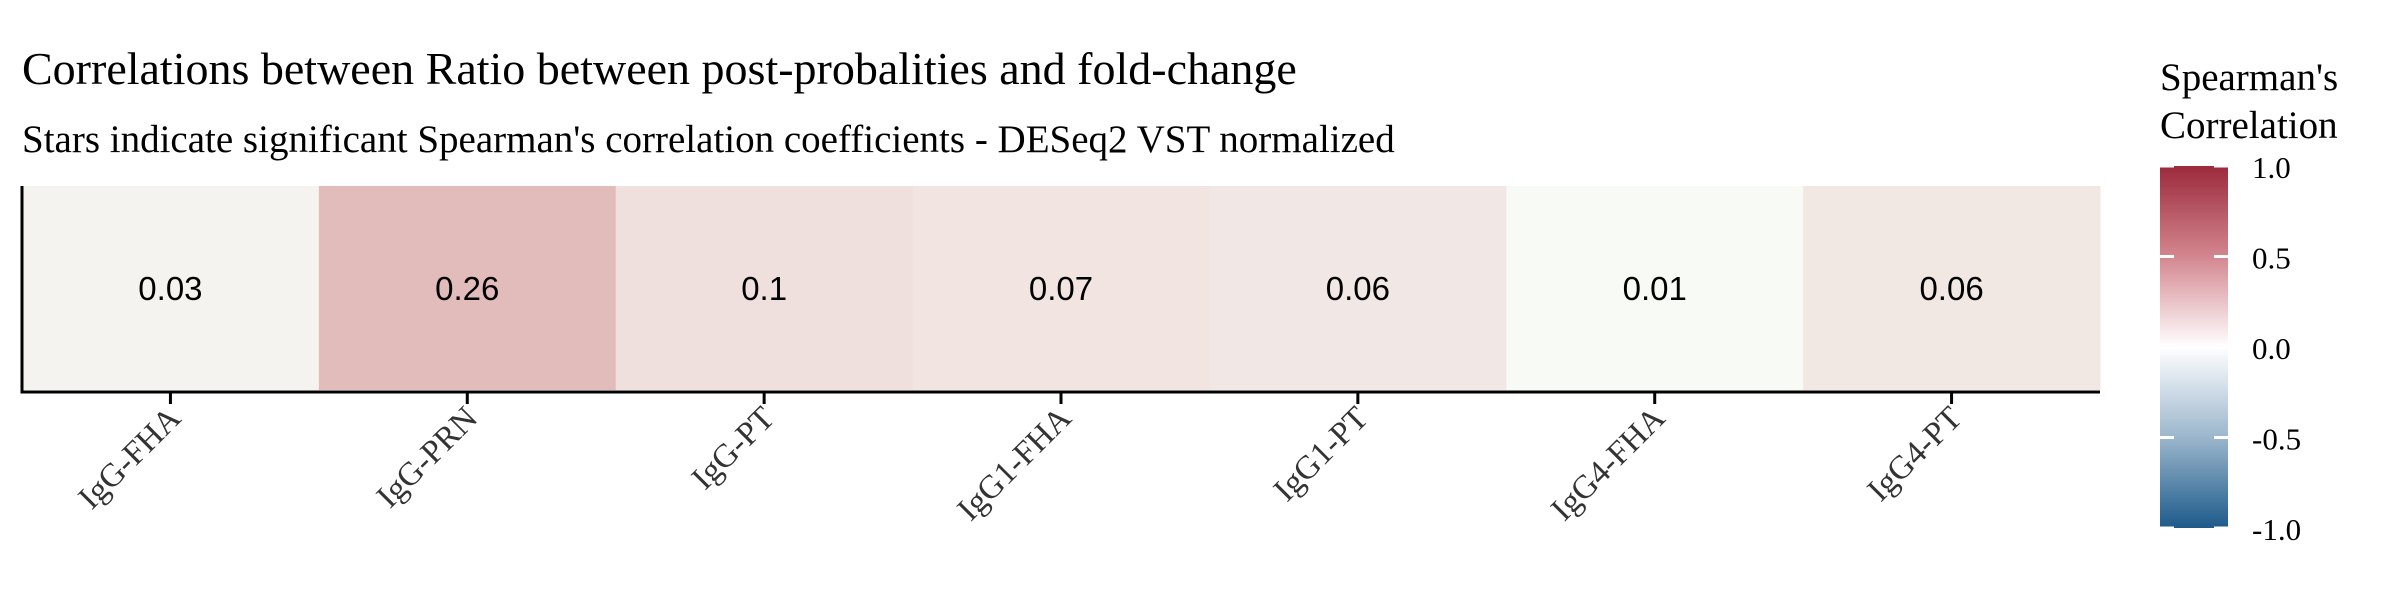  Describe the element at coordinates (2271, 348) in the screenshot. I see `legend-tick-label: 0.0` at that location.